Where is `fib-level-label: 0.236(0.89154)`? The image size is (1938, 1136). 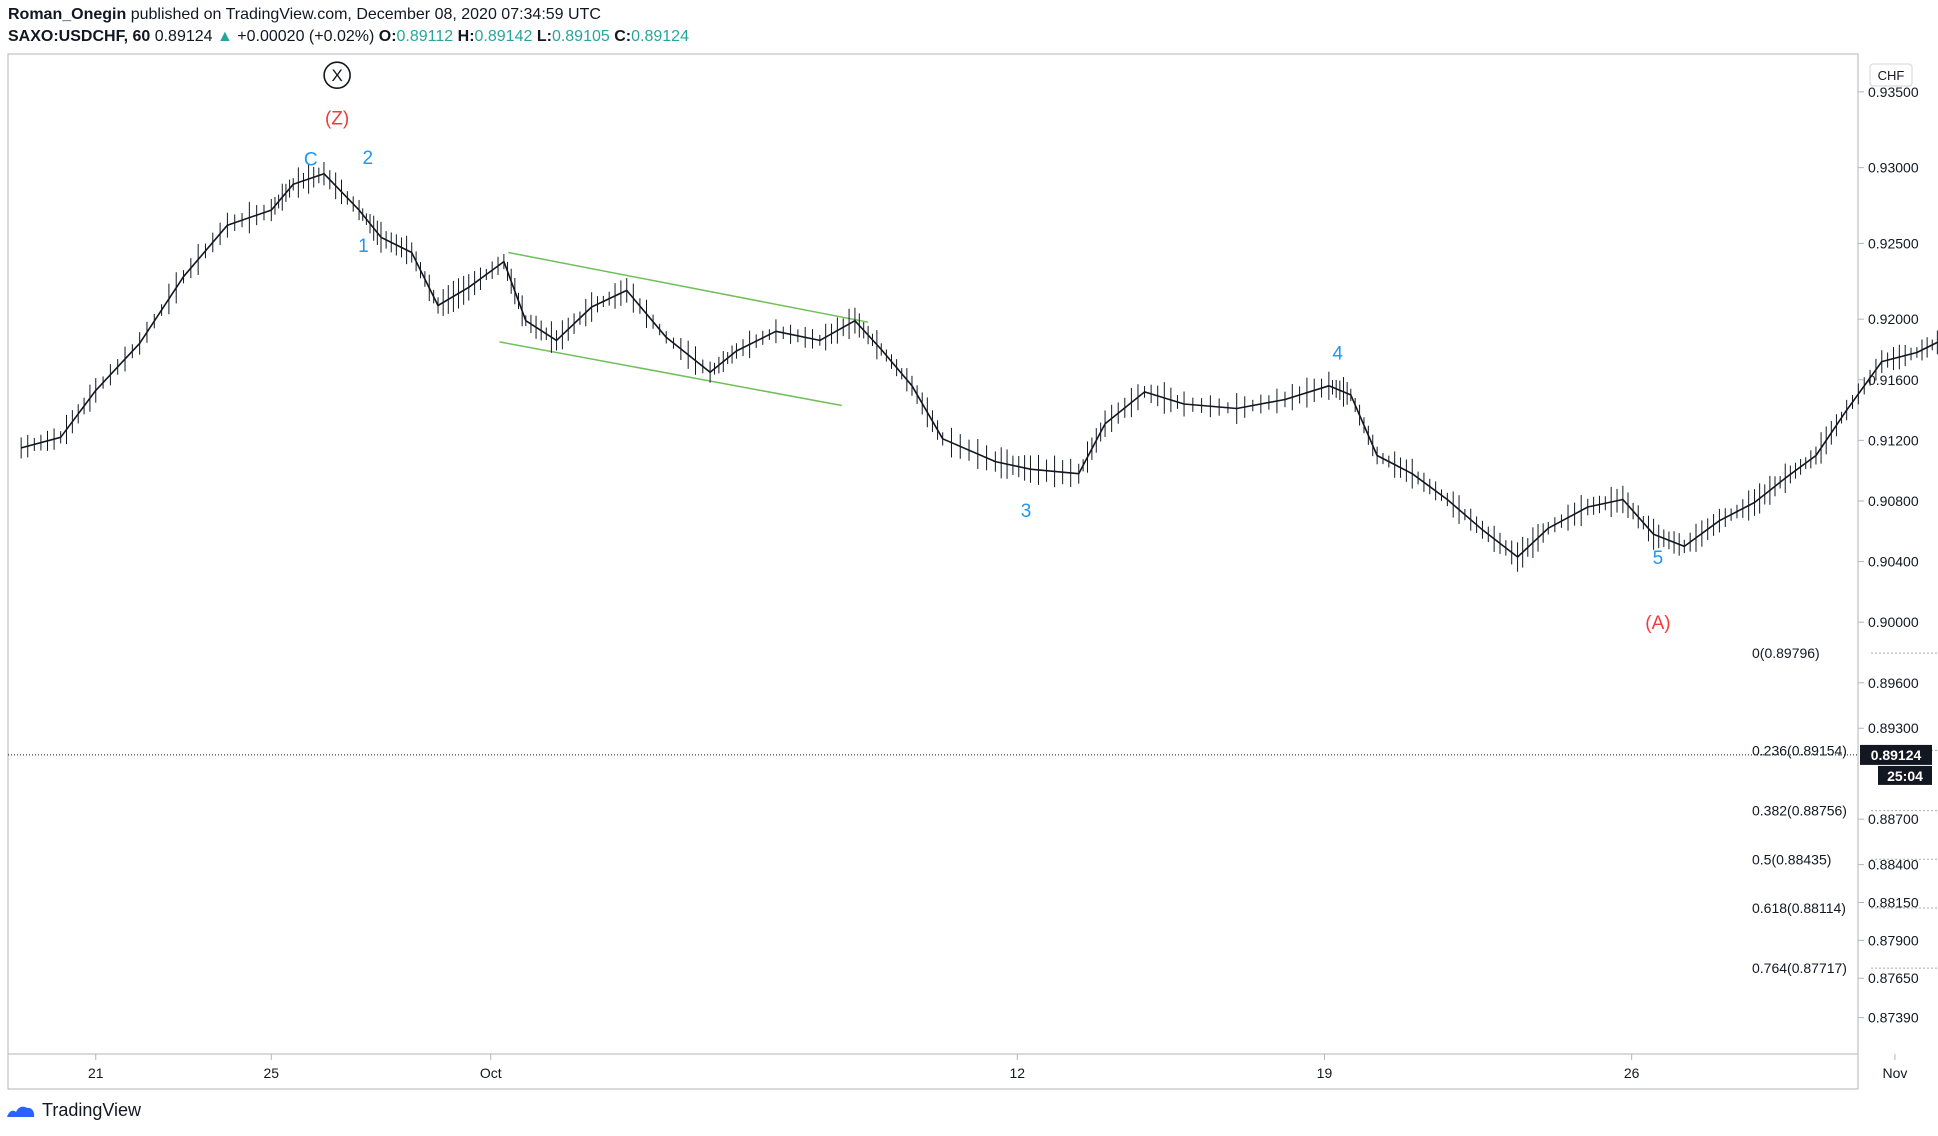 fib-level-label: 0.236(0.89154) is located at coordinates (1799, 750).